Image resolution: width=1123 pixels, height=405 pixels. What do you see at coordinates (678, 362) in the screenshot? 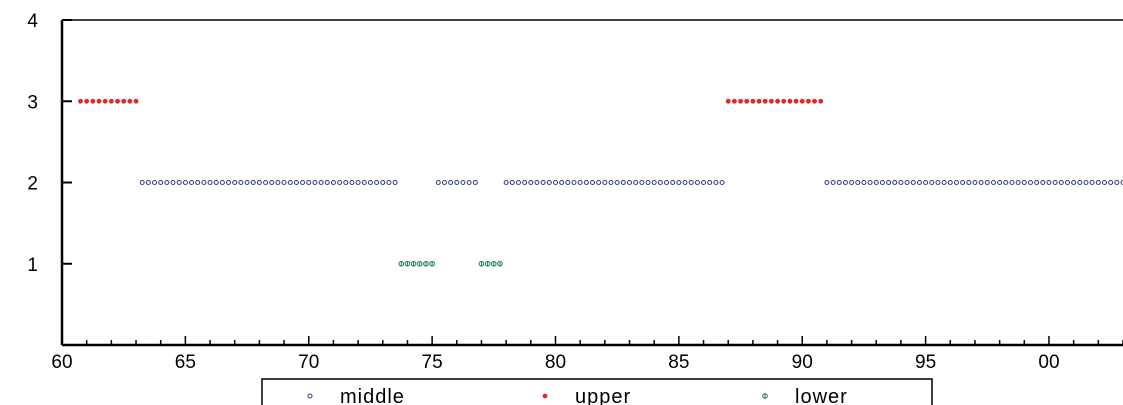
I see `x-tick-label: 85` at bounding box center [678, 362].